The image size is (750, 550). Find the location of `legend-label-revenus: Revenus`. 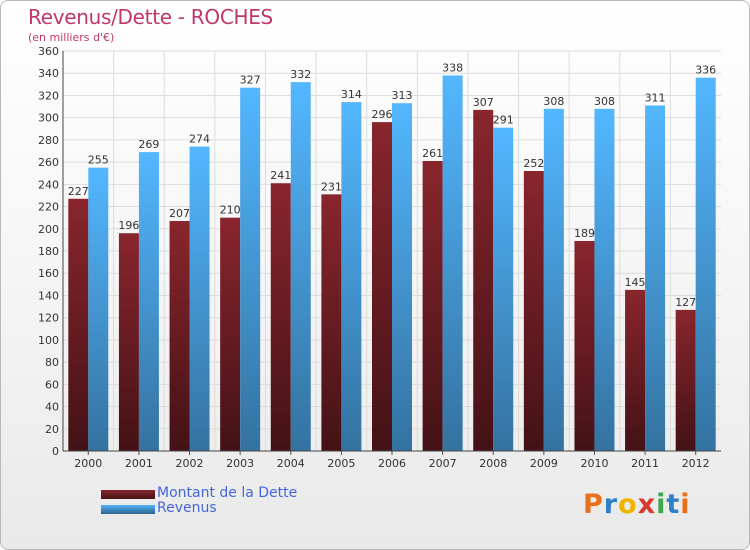

legend-label-revenus: Revenus is located at coordinates (187, 508).